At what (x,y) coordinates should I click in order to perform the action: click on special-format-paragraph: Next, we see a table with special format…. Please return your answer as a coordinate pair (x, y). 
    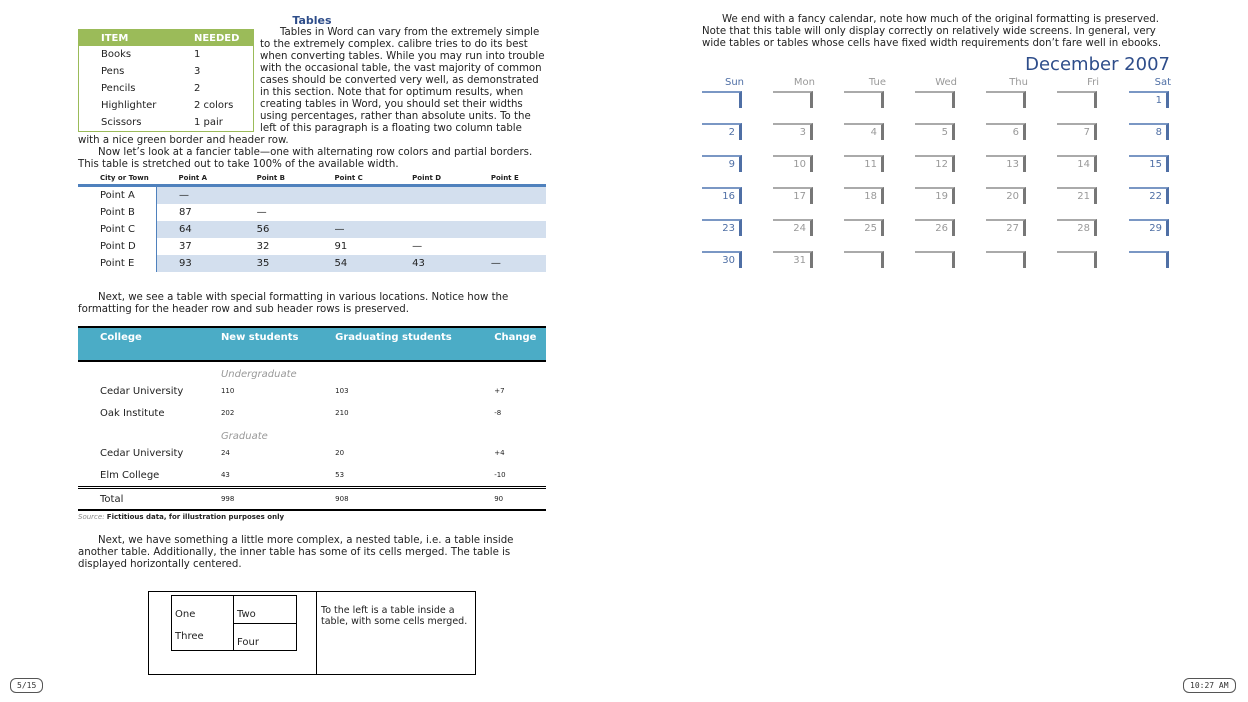
    Looking at the image, I should click on (293, 303).